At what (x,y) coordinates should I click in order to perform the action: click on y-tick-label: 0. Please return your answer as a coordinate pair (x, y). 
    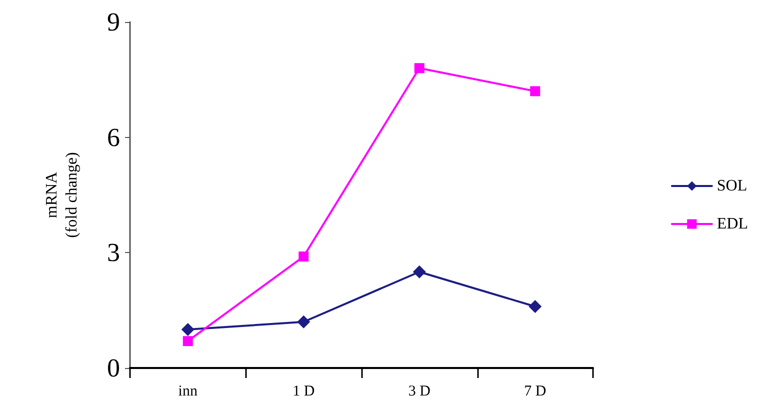
    Looking at the image, I should click on (113, 368).